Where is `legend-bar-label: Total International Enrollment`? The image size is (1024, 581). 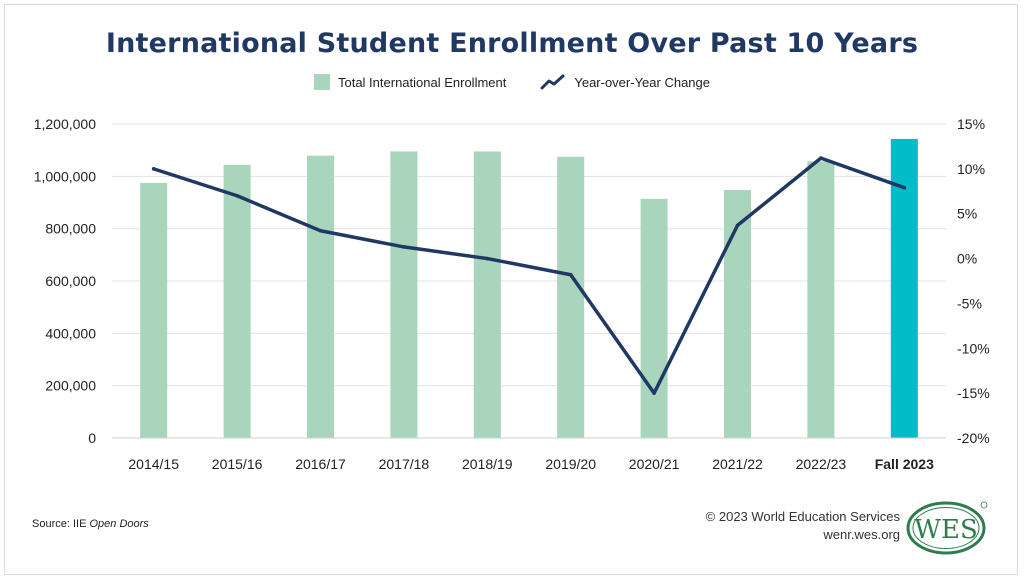
legend-bar-label: Total International Enrollment is located at coordinates (422, 82).